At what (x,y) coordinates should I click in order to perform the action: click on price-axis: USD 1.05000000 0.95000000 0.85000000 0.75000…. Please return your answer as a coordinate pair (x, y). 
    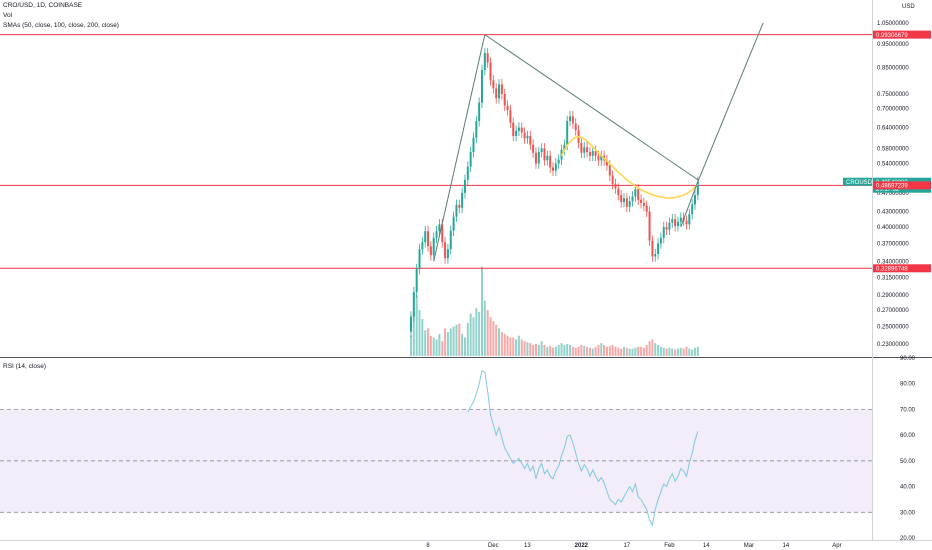
    Looking at the image, I should click on (896, 273).